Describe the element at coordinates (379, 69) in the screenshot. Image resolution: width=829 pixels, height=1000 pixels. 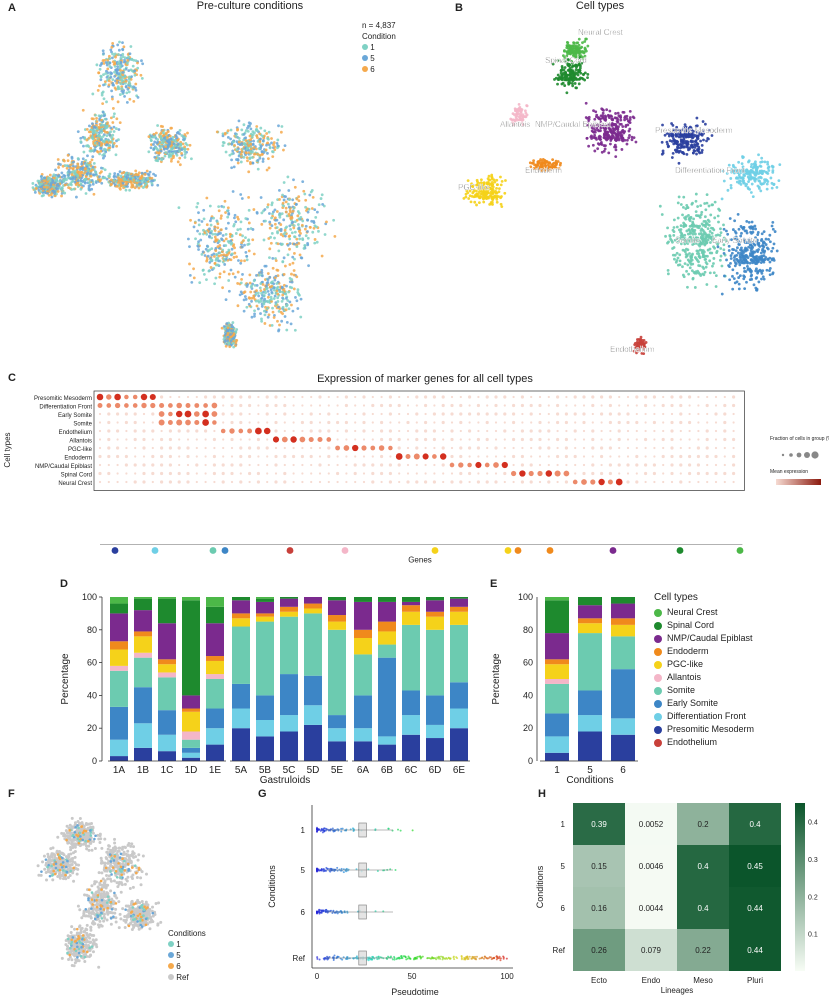
I see `legend-entry: 6` at that location.